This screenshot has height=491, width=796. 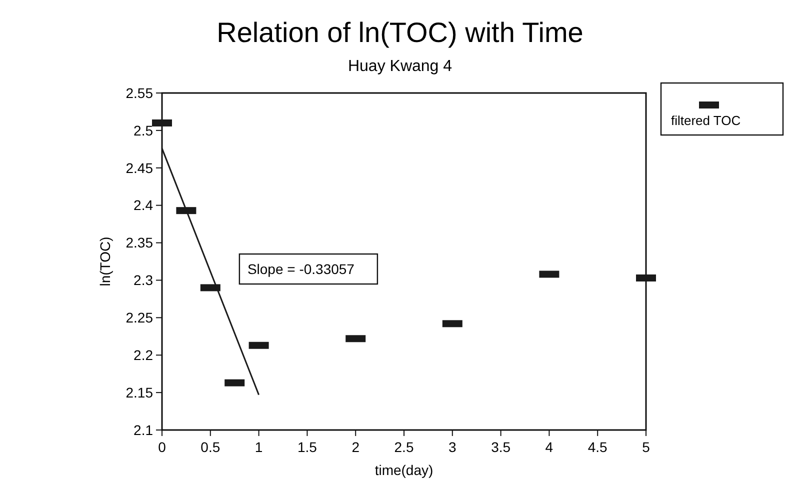 What do you see at coordinates (258, 447) in the screenshot?
I see `x-tick-label: 1` at bounding box center [258, 447].